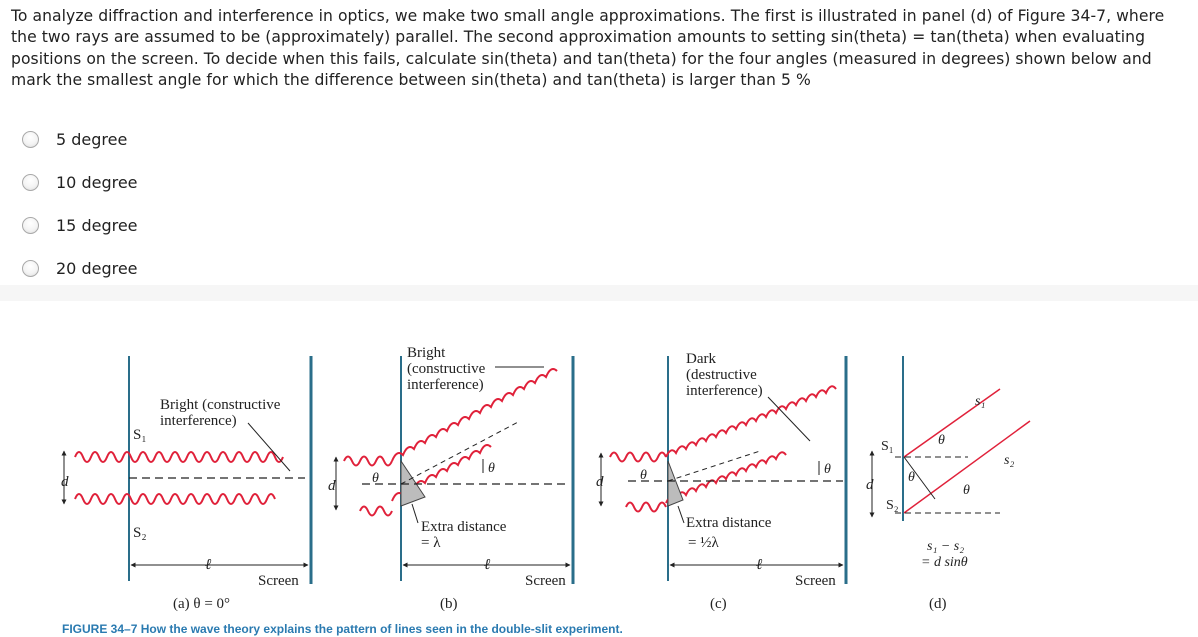  Describe the element at coordinates (952, 423) in the screenshot. I see `ray-s1` at that location.